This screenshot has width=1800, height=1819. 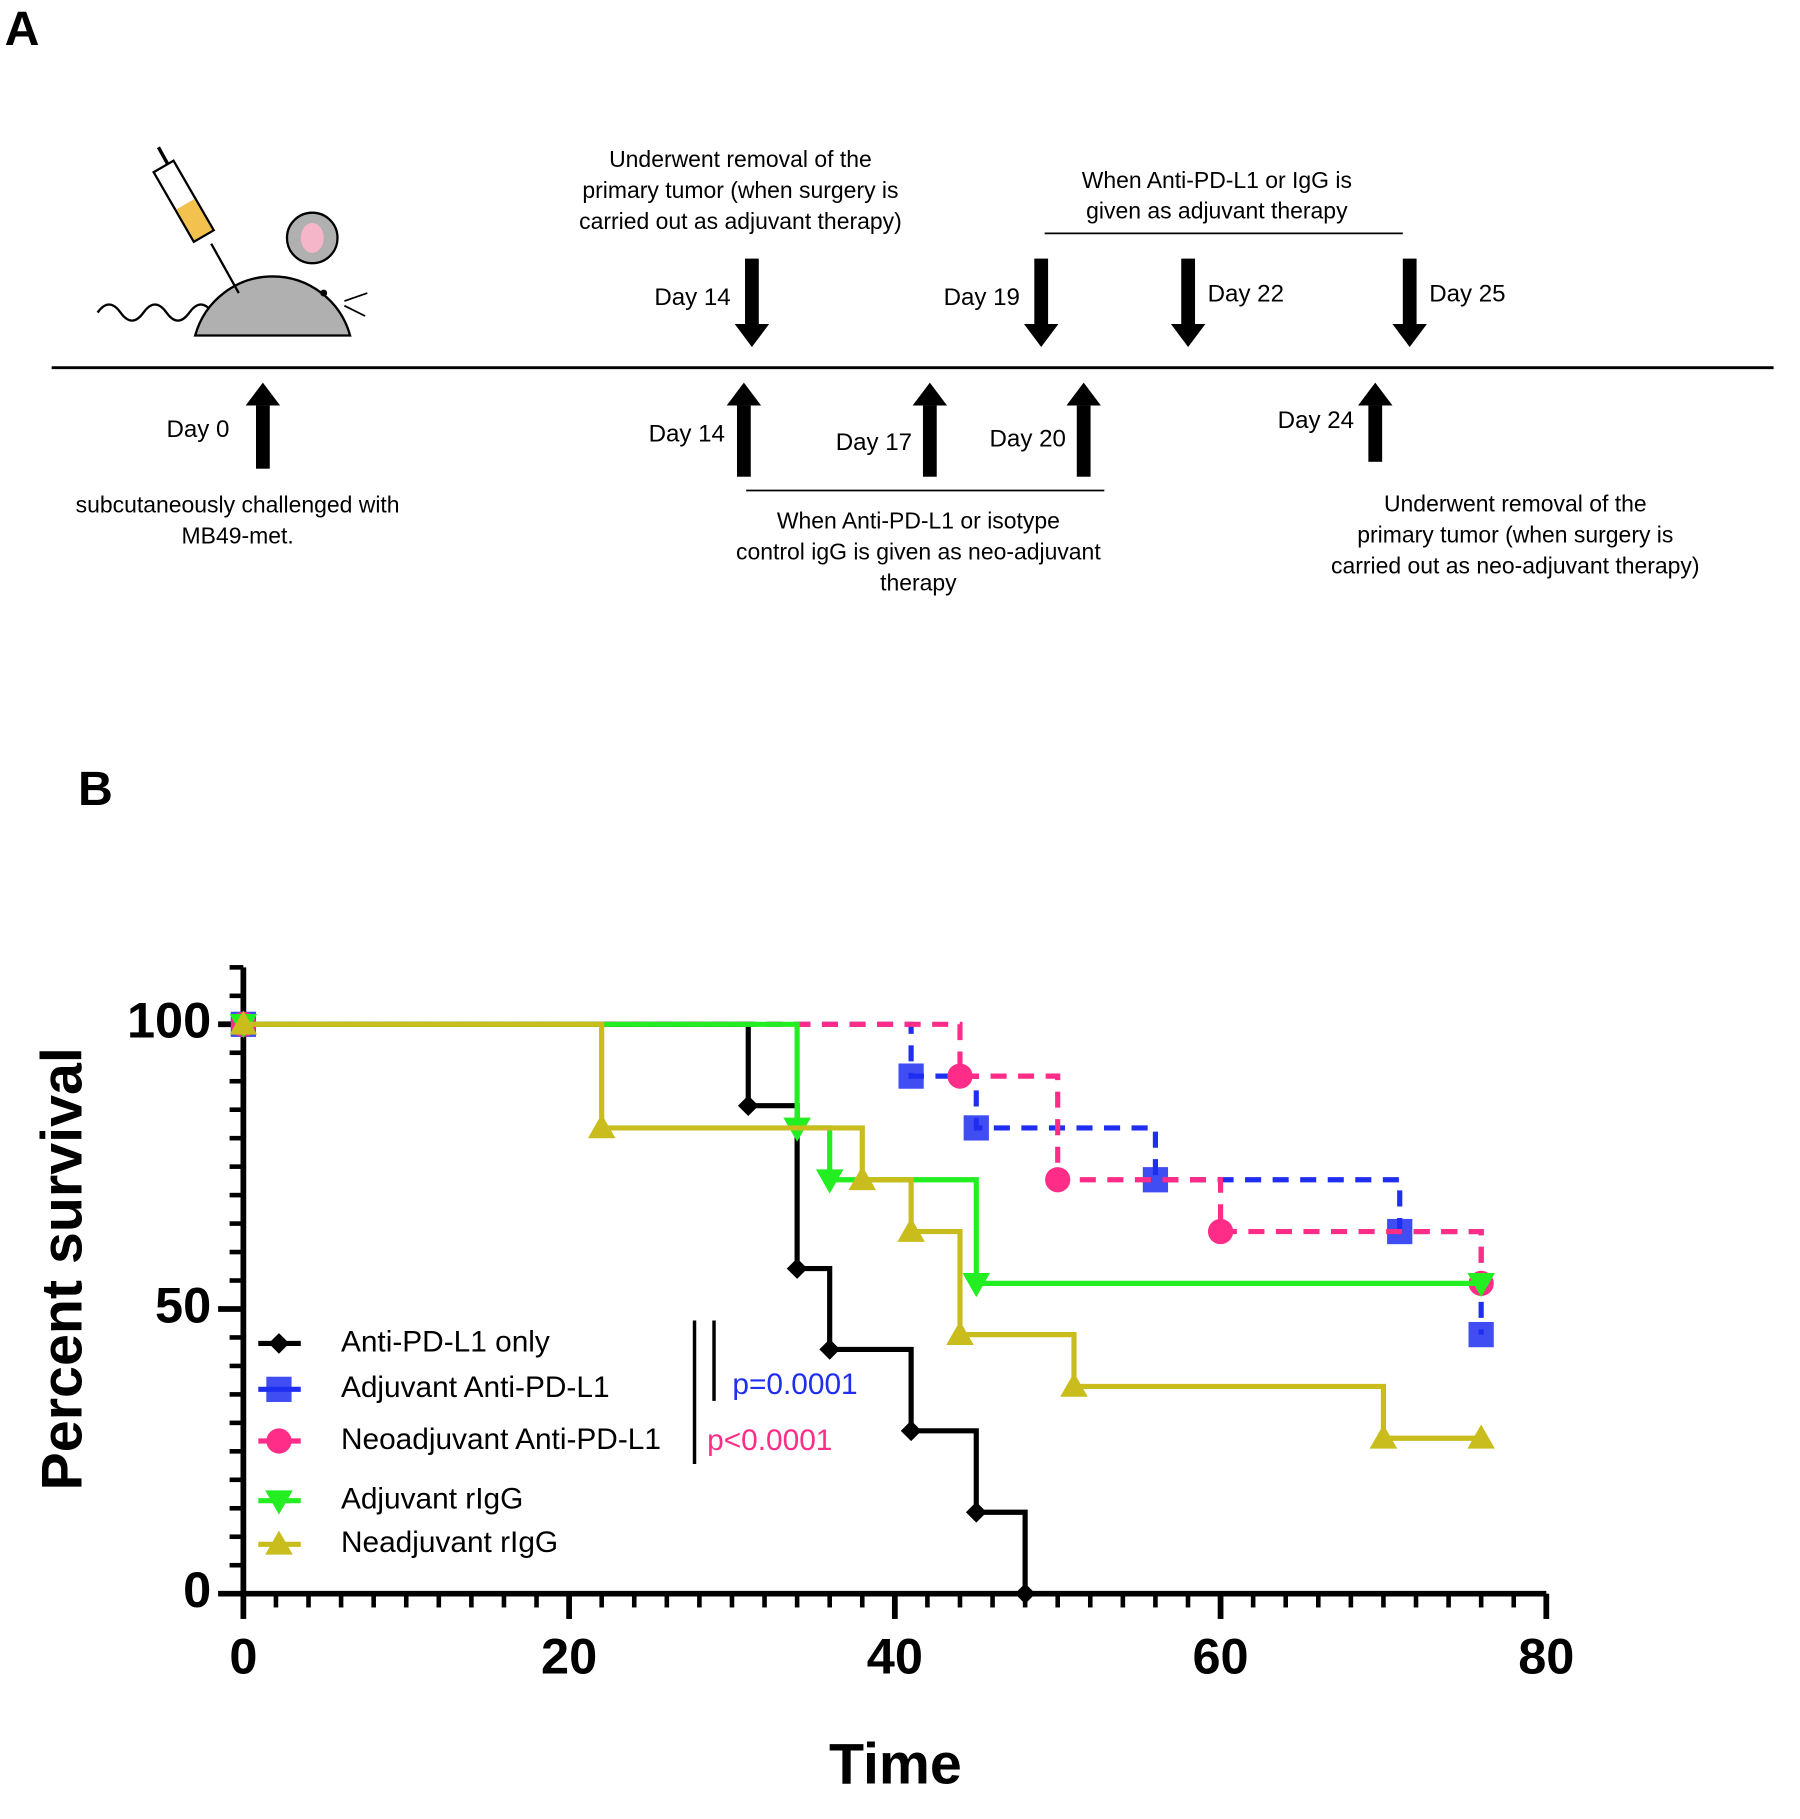 I want to click on note-text: given as adjuvant therapy, so click(x=1217, y=211).